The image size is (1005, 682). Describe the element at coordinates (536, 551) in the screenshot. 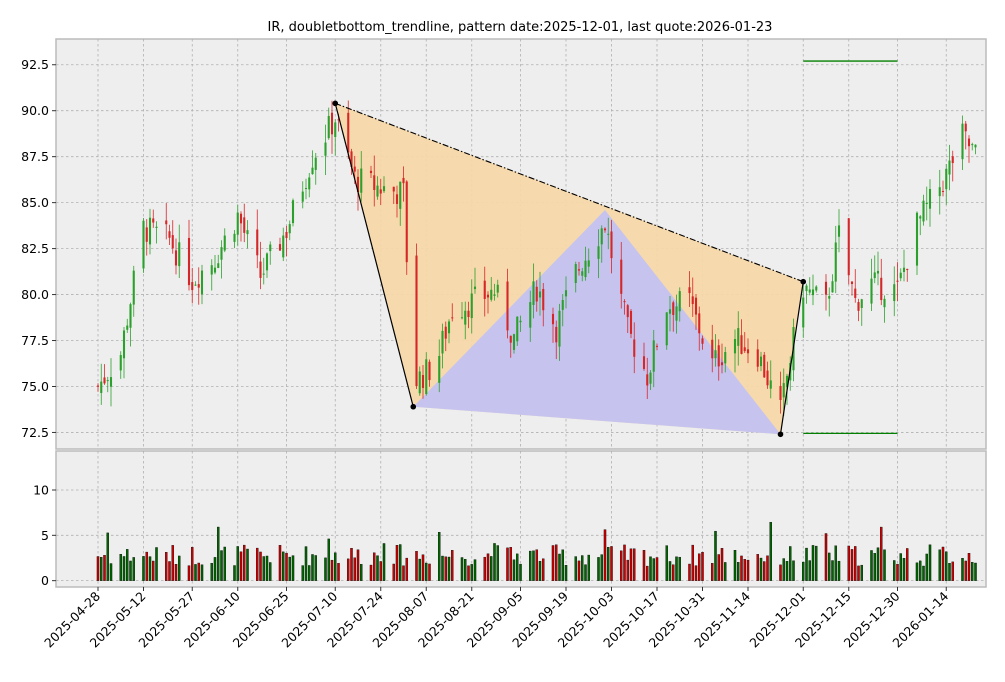

I see `volume-layer` at that location.